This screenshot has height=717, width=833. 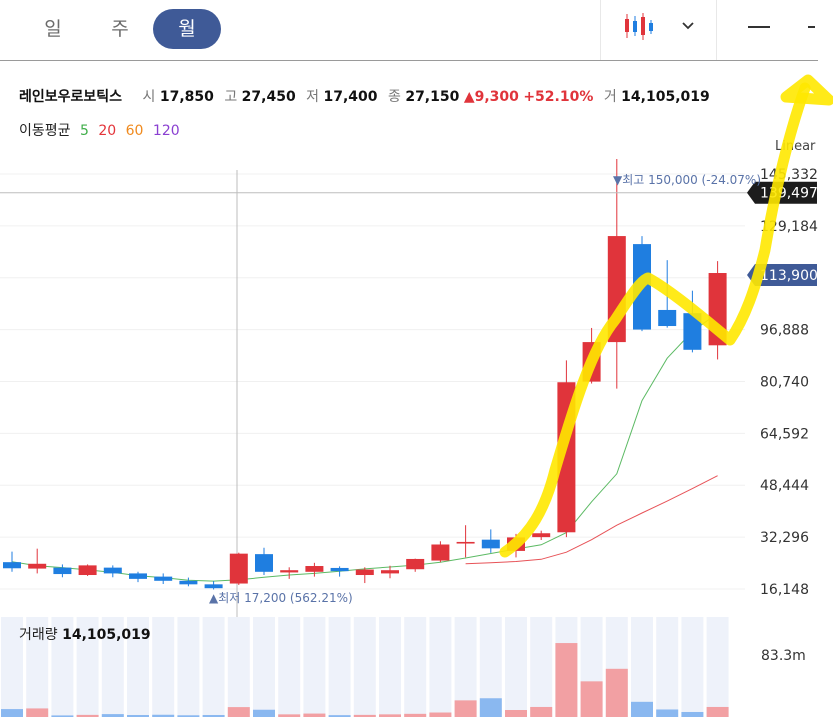 I want to click on highlight-arrow-head, so click(x=806, y=90).